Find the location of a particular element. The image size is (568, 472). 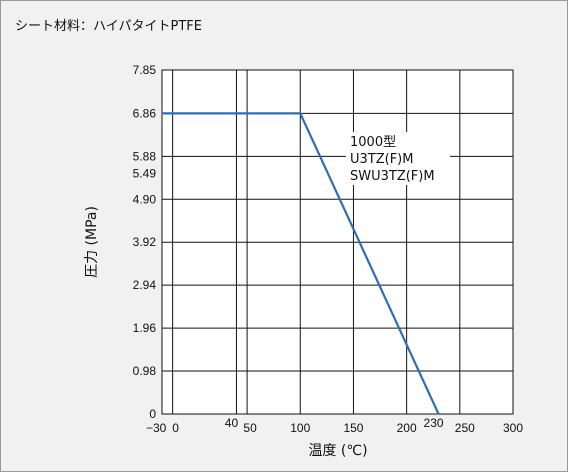

x-tick-label: 50 is located at coordinates (250, 428).